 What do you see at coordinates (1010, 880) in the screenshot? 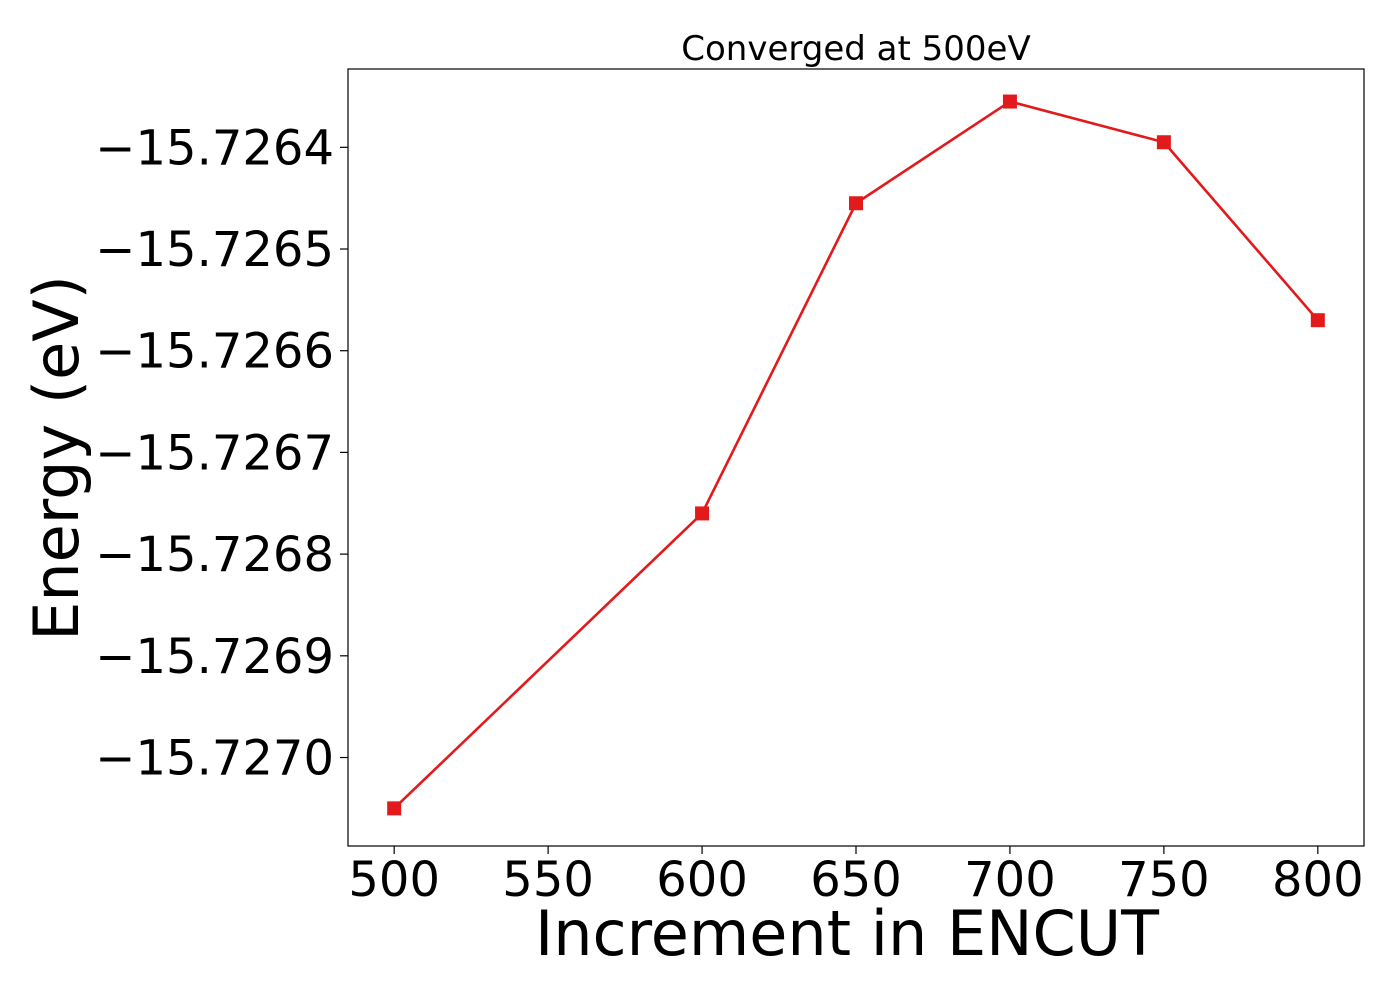
I see `x-tick-label: 700` at bounding box center [1010, 880].